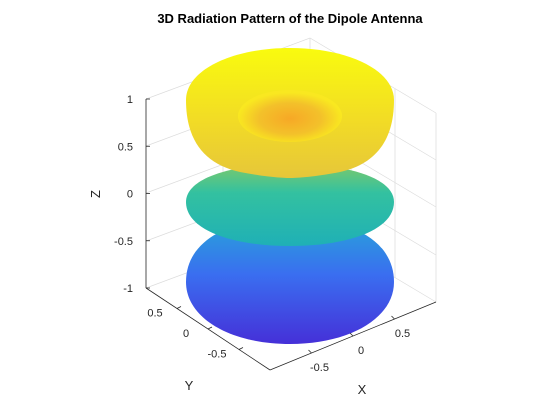 Image resolution: width=560 pixels, height=420 pixels. Describe the element at coordinates (362, 389) in the screenshot. I see `x-axis-label: X` at that location.